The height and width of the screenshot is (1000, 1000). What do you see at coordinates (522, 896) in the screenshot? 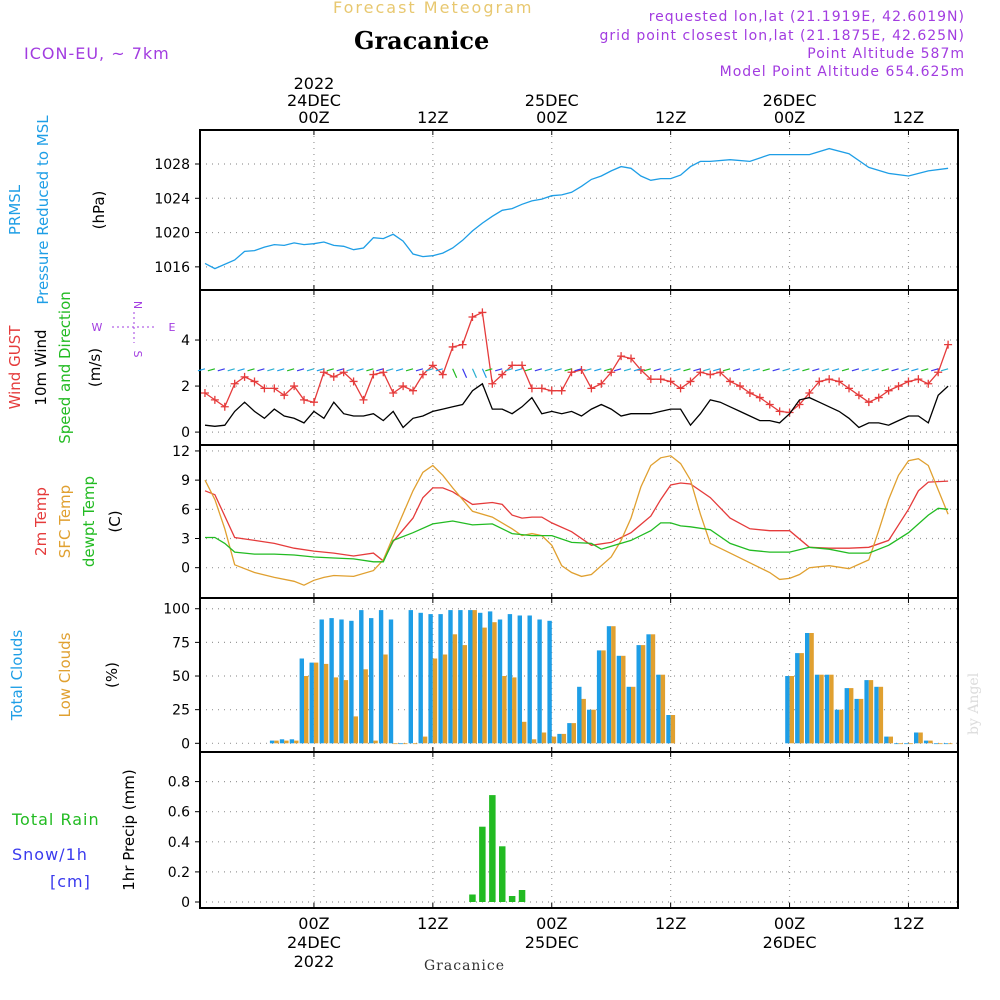
I see `precip-bar` at bounding box center [522, 896].